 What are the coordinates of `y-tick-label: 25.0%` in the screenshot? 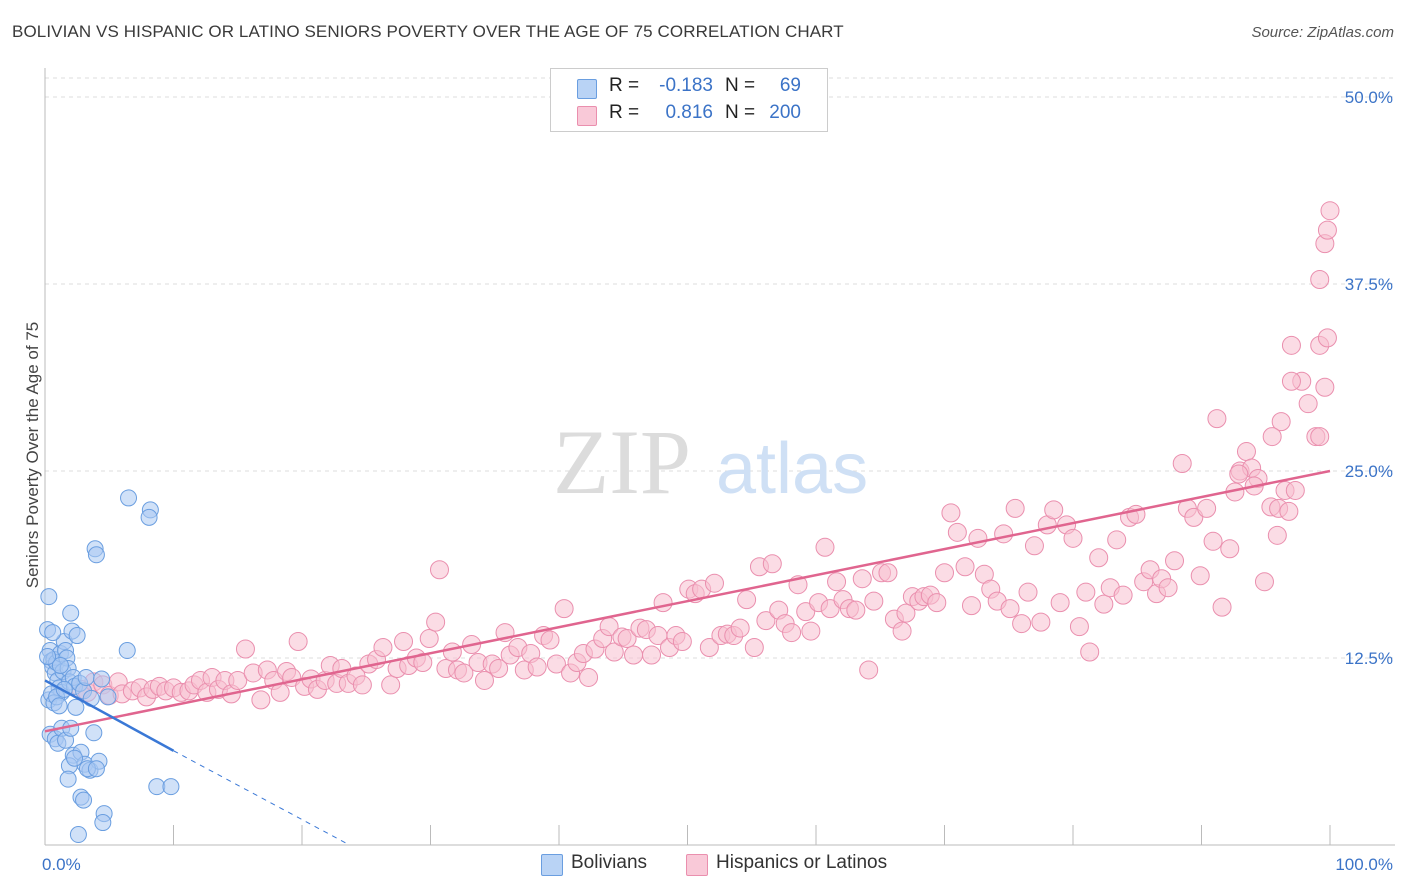 It's located at (1369, 471).